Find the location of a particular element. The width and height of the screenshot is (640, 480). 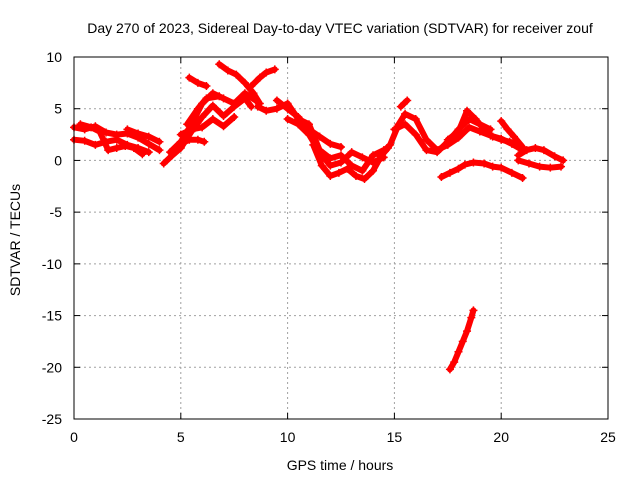

x-tick-label: 10 is located at coordinates (288, 437).